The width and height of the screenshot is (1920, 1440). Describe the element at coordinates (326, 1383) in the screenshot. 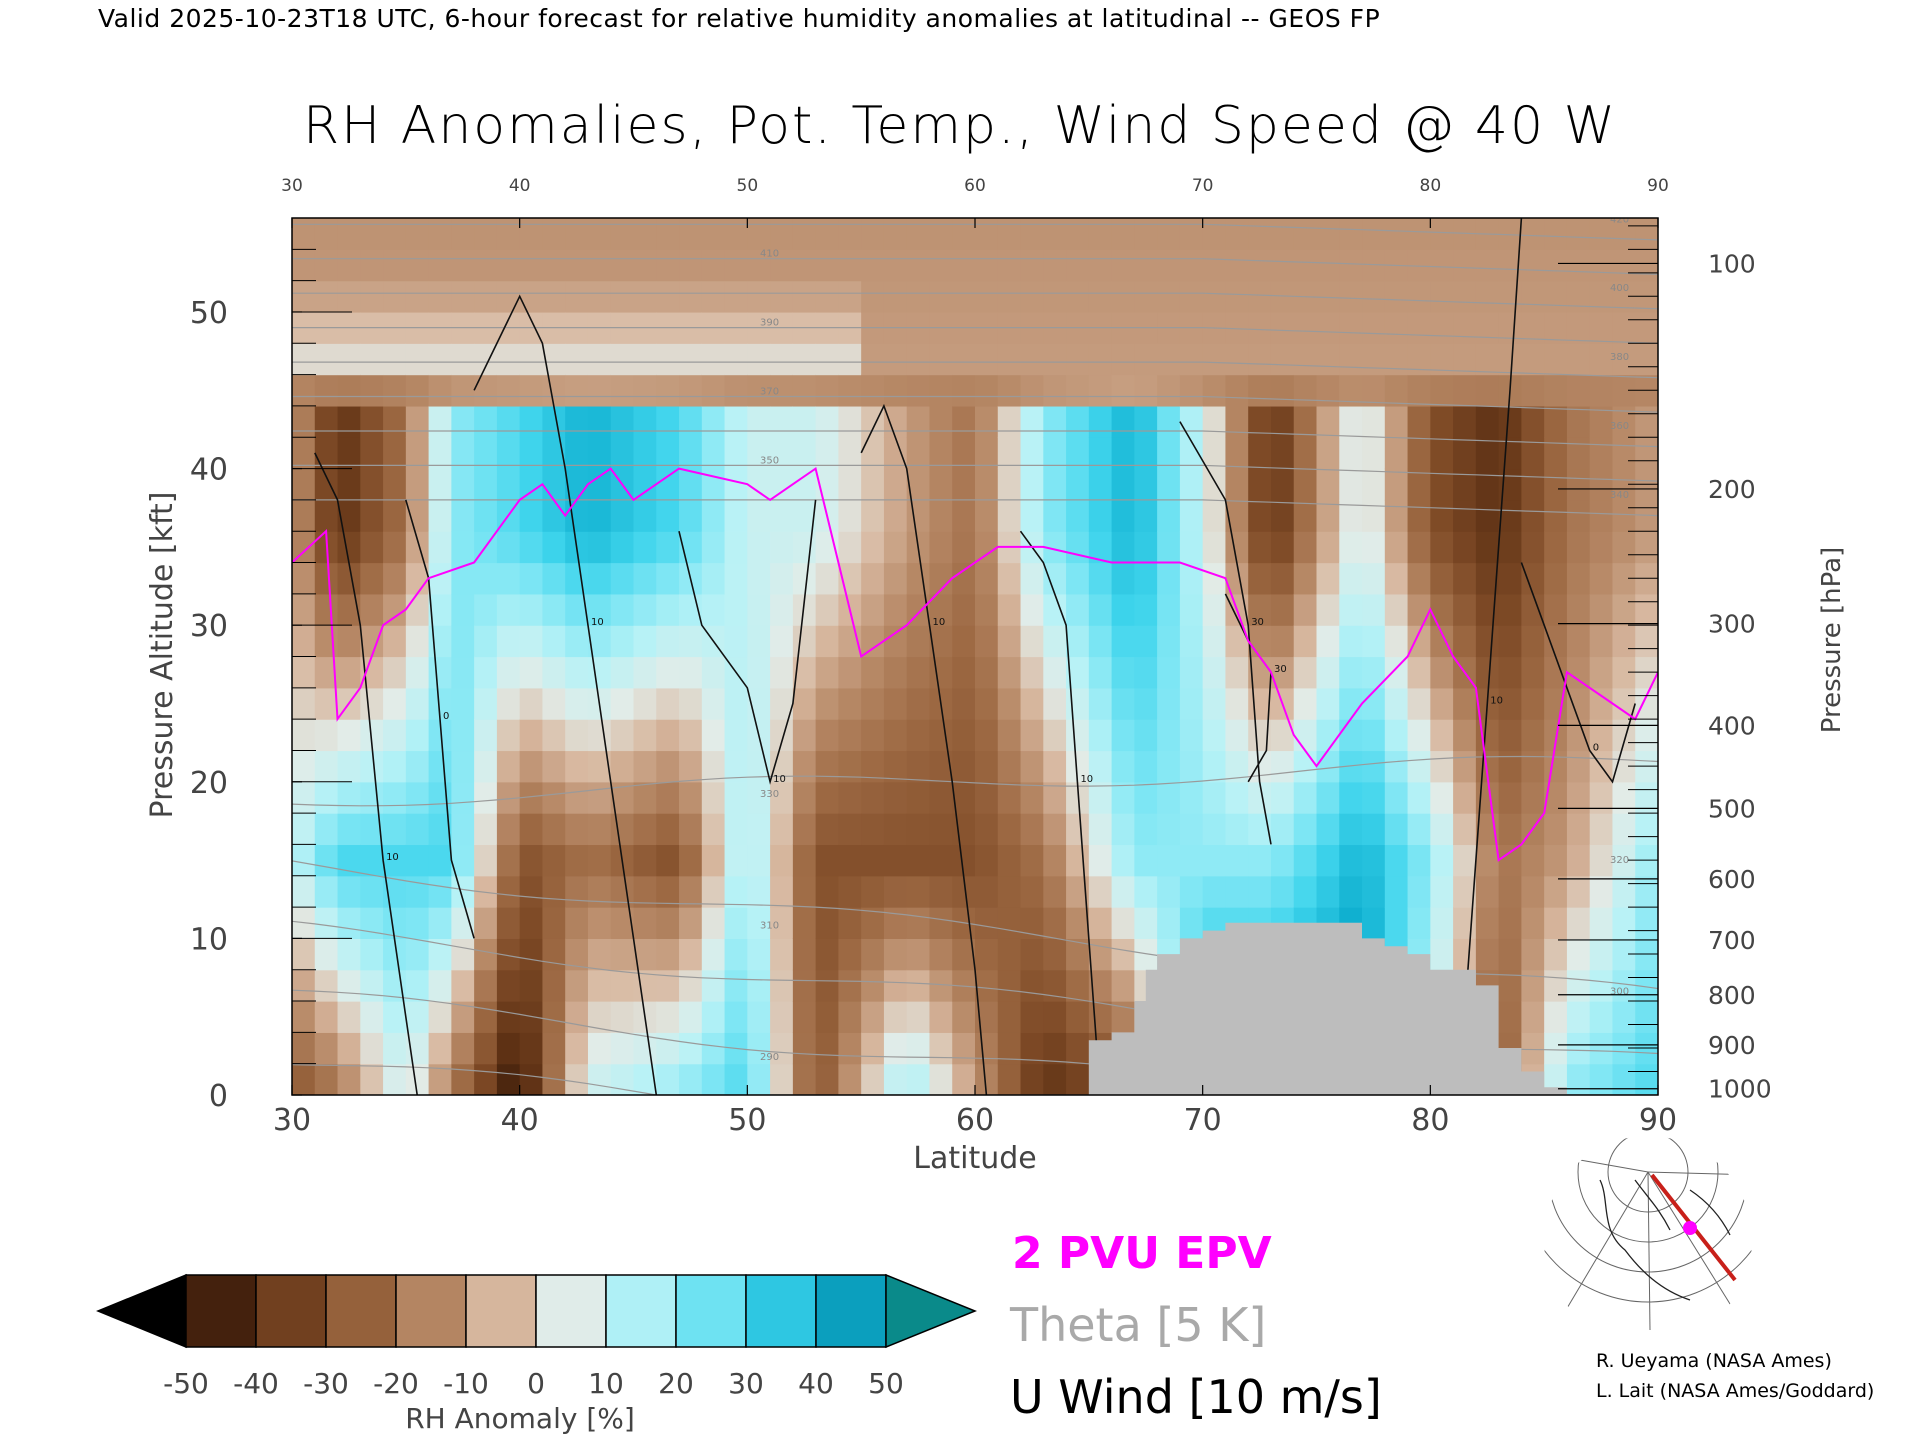

I see `colorbar-tick-label: -30` at that location.